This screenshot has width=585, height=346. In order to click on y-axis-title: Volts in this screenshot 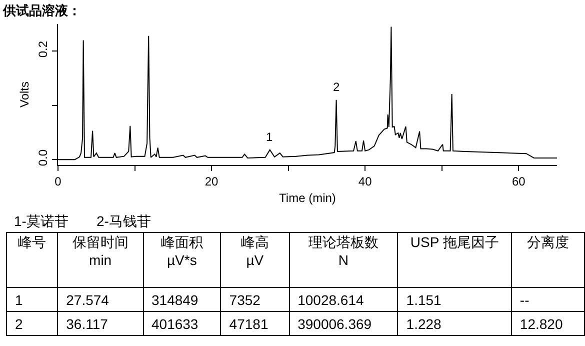, I will do `click(25, 94)`.